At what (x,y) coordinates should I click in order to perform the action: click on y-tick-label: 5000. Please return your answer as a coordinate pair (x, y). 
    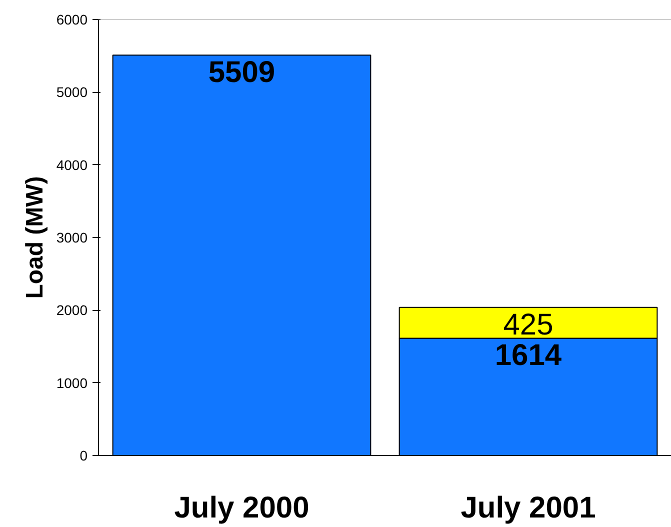
    Looking at the image, I should click on (72, 92).